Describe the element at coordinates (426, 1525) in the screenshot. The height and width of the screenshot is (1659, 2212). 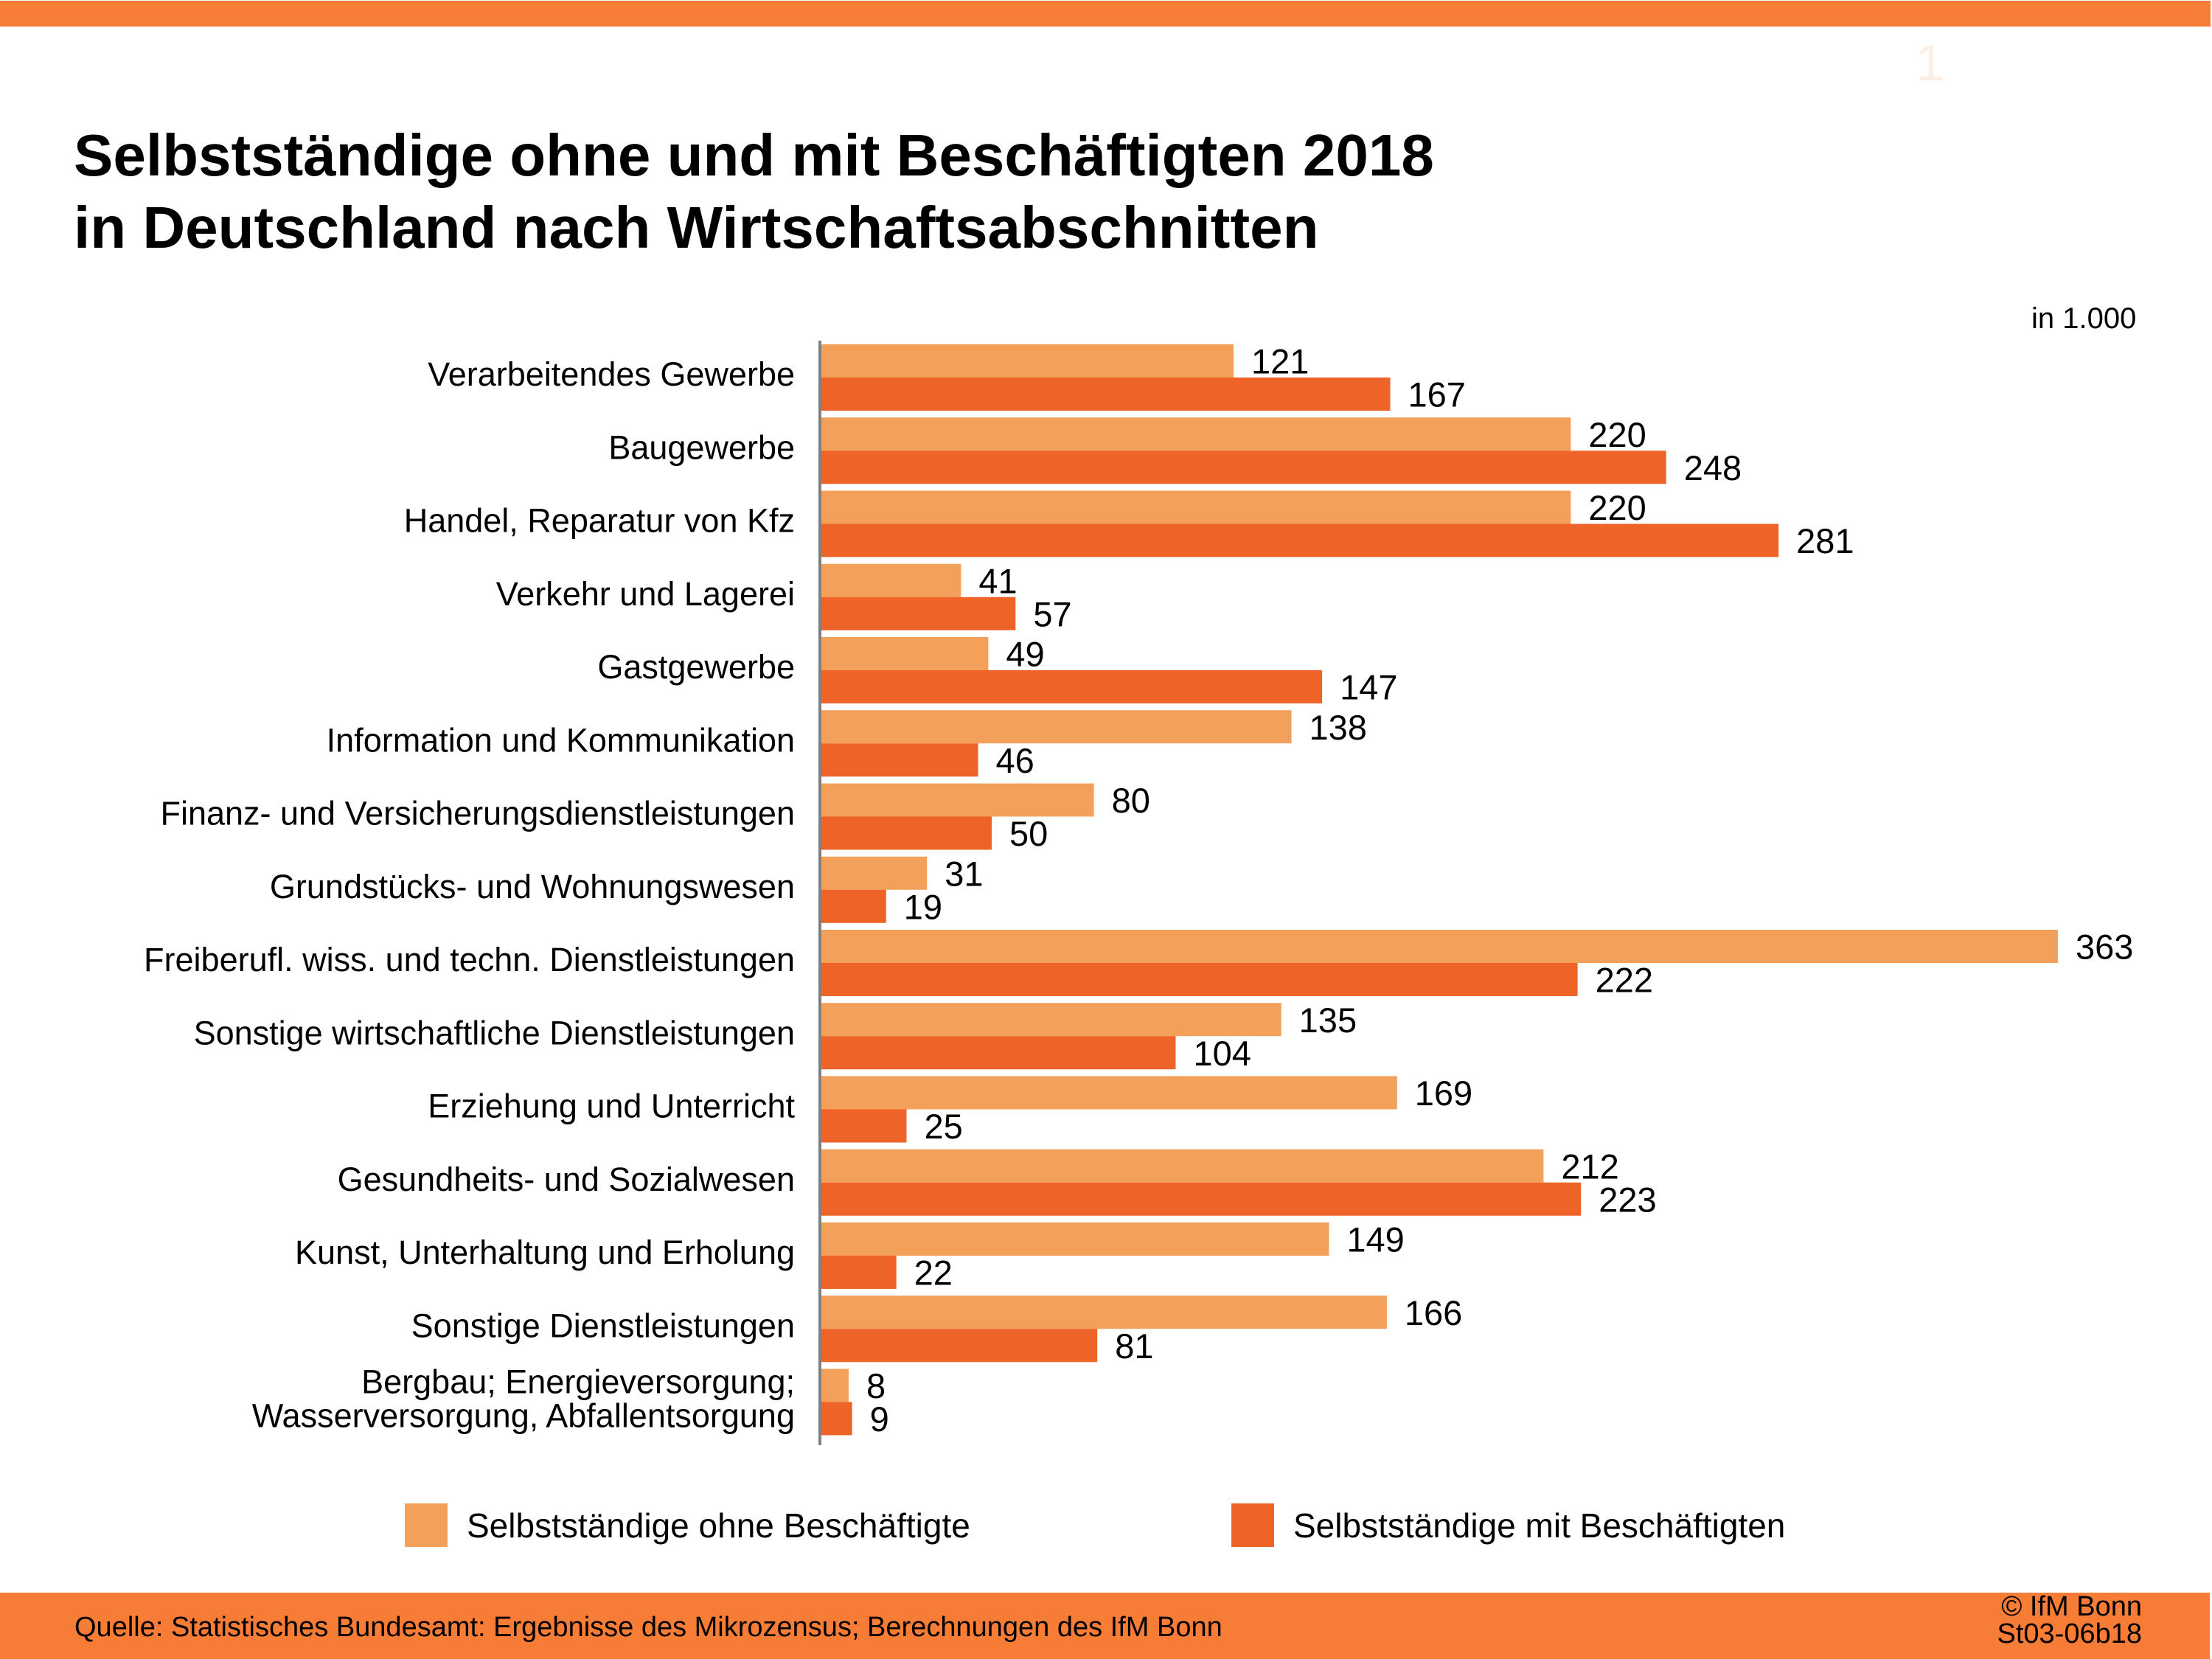
I see `legend-swatch-ohne` at that location.